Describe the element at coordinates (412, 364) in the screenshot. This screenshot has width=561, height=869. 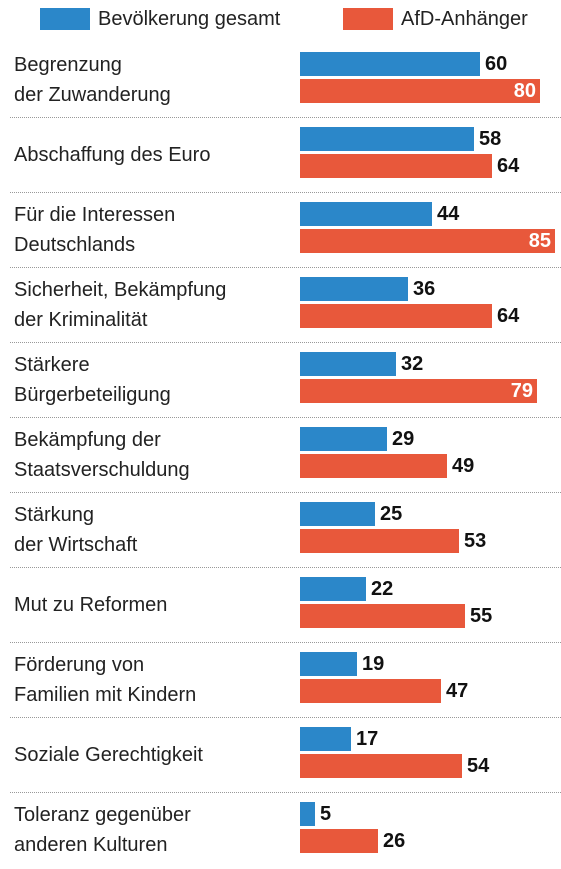
I see `value-label: 32` at that location.